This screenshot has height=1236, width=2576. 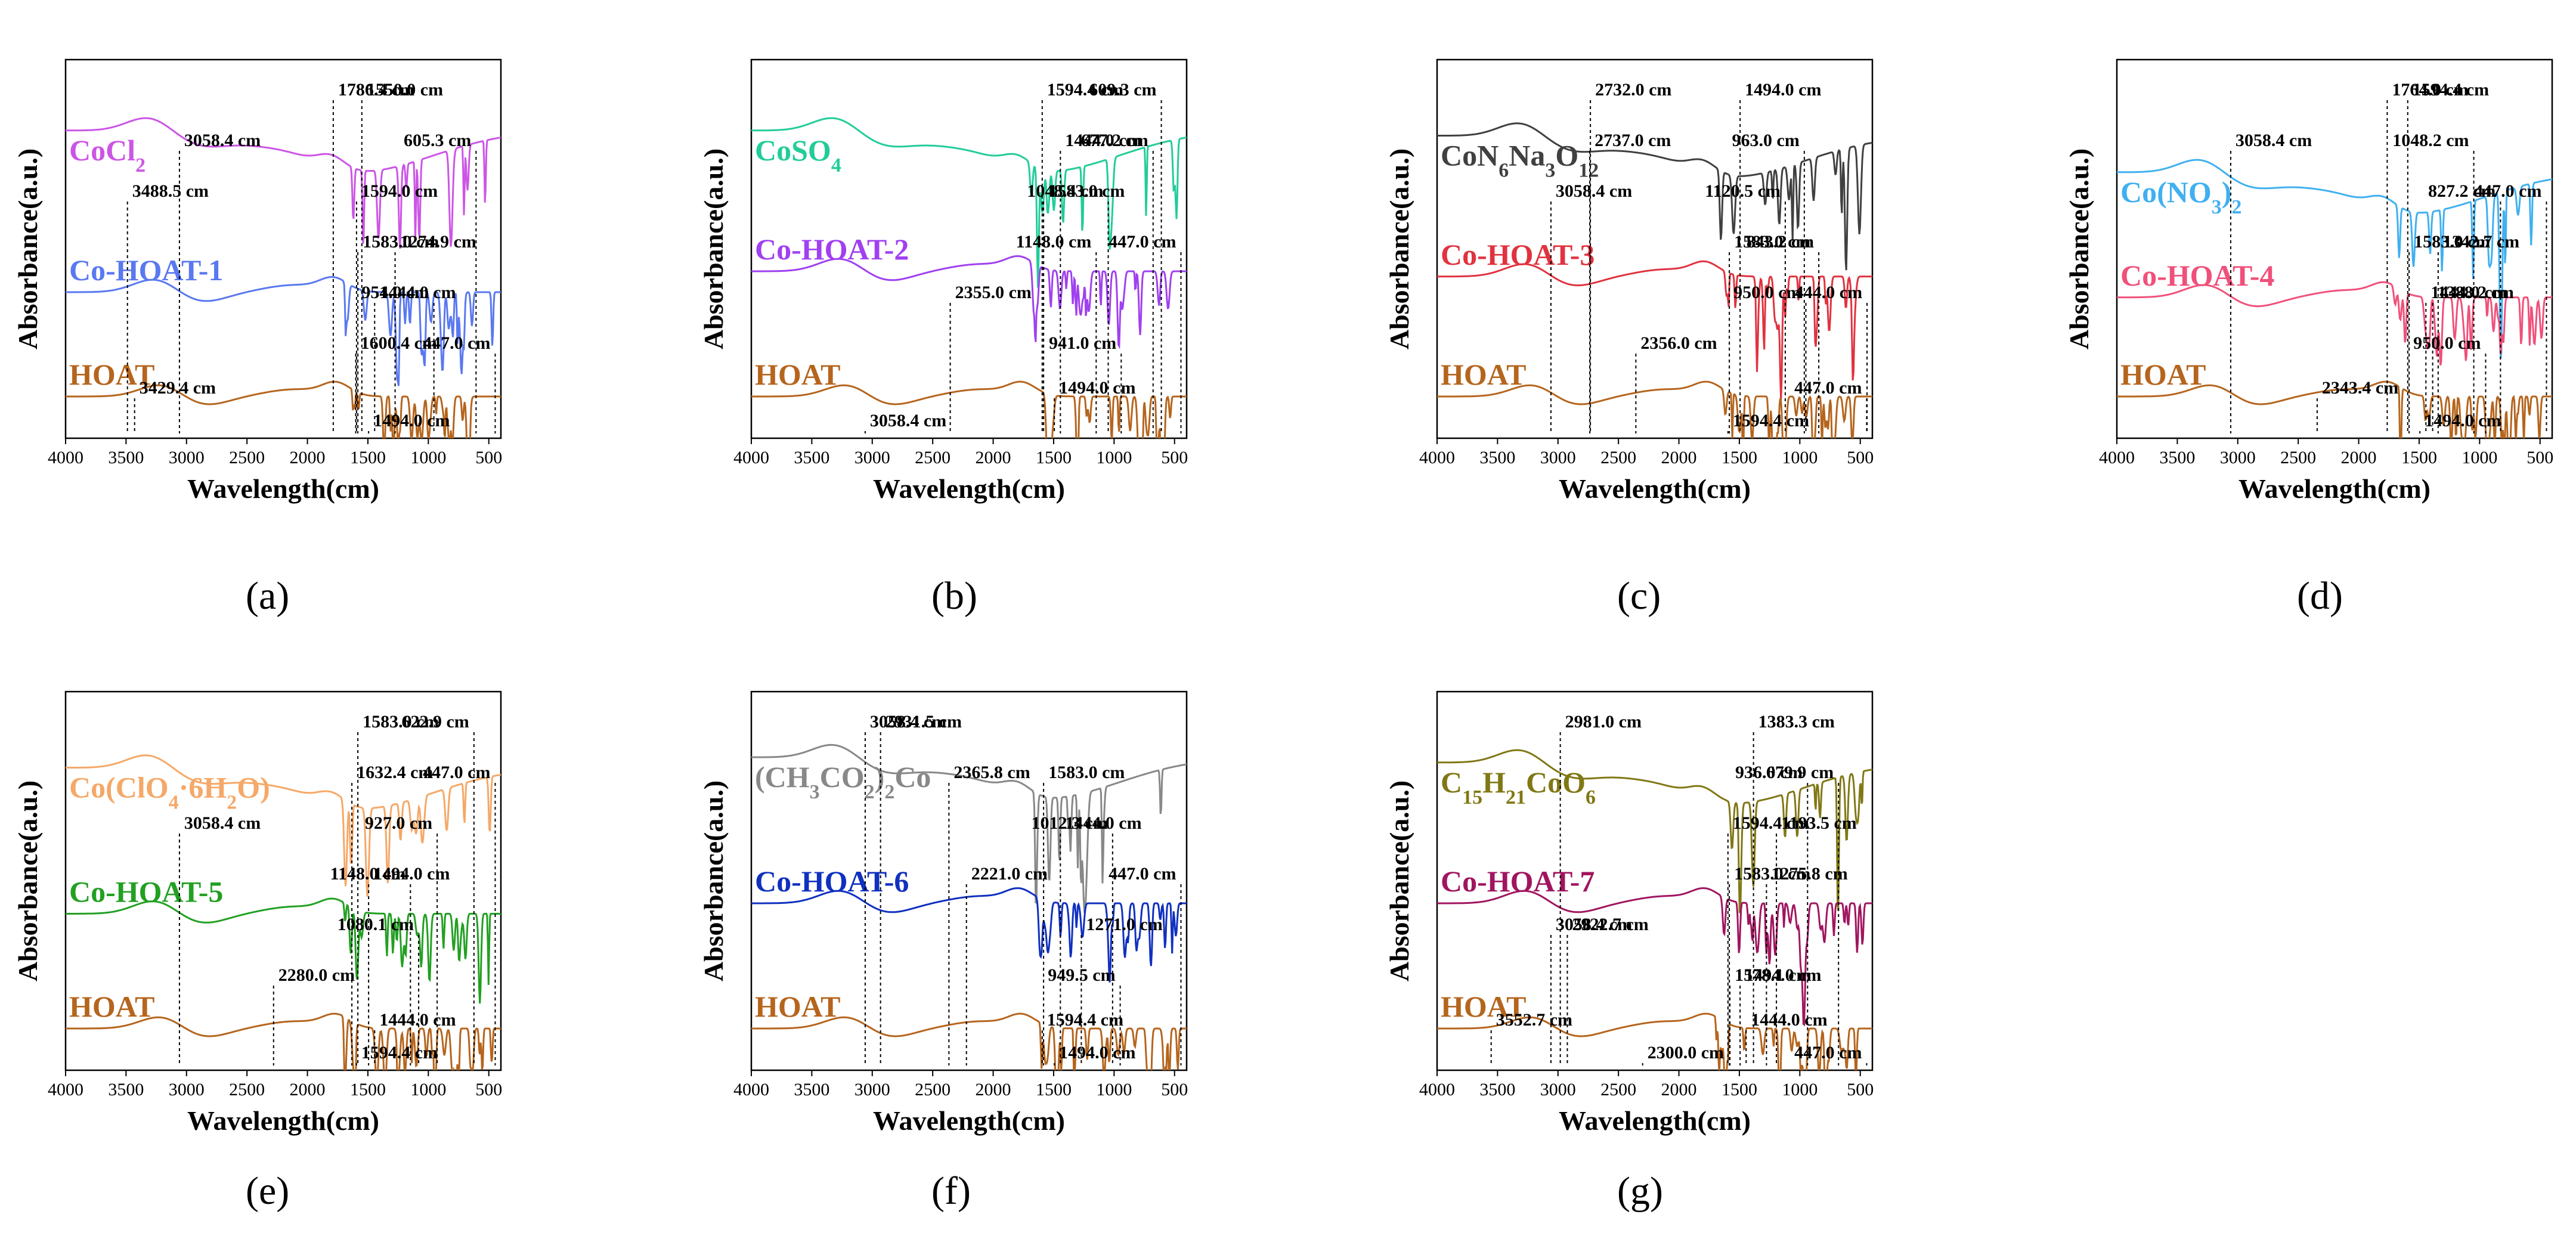 What do you see at coordinates (268, 1191) in the screenshot?
I see `caption-e: (e)` at bounding box center [268, 1191].